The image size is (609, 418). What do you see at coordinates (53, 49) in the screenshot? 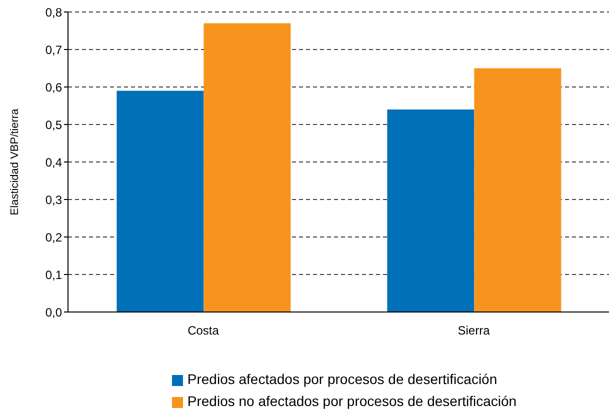
I see `y-tick-label: 0,7` at bounding box center [53, 49].